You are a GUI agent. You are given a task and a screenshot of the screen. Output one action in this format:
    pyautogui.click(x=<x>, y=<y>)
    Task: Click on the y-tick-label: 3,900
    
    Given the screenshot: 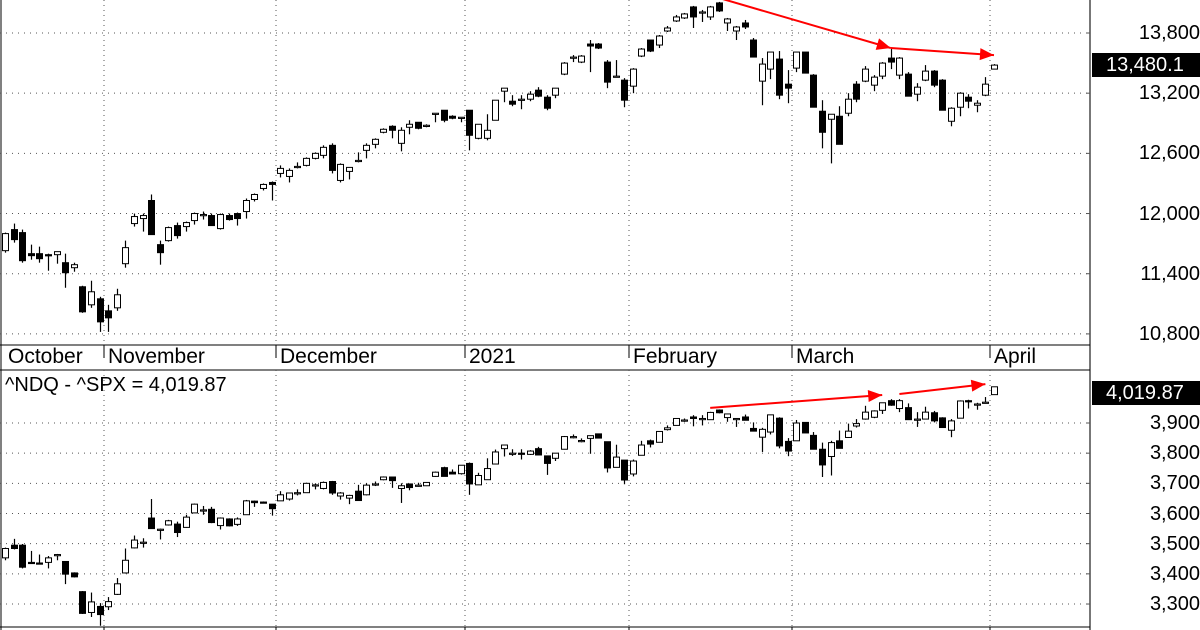 What is the action you would take?
    pyautogui.click(x=1174, y=423)
    